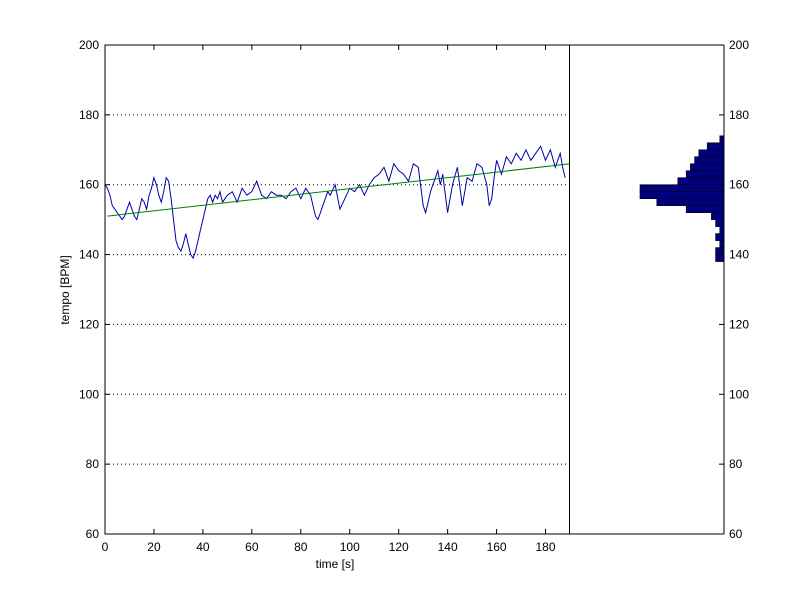 This screenshot has width=801, height=600. Describe the element at coordinates (739, 185) in the screenshot. I see `histogram-y-tick-label: 160` at that location.